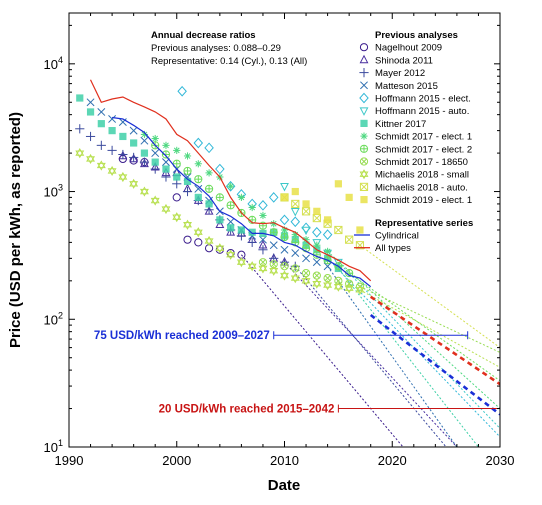 This screenshot has height=505, width=542. I want to click on x-tick-label-3: 2020, so click(392, 460).